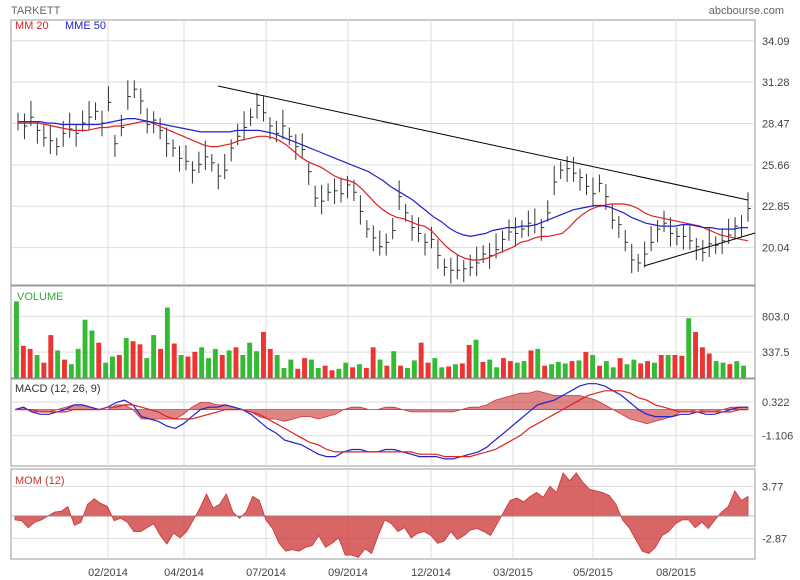 This screenshot has height=580, width=800. I want to click on x-axis-label: 02/2014, so click(108, 573).